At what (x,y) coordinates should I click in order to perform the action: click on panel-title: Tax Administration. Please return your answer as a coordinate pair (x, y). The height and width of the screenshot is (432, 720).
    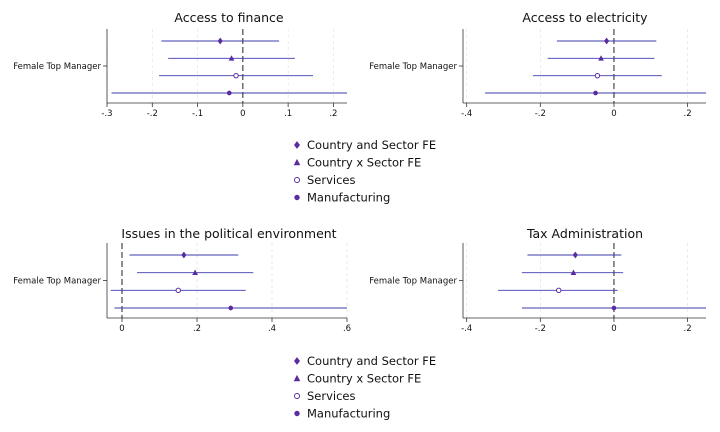
    Looking at the image, I should click on (584, 233).